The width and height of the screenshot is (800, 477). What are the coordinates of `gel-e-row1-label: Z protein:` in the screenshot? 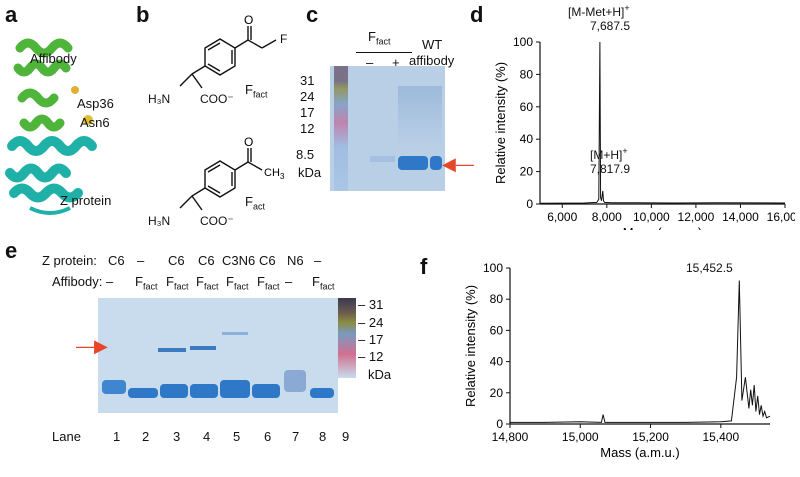 It's located at (69, 260).